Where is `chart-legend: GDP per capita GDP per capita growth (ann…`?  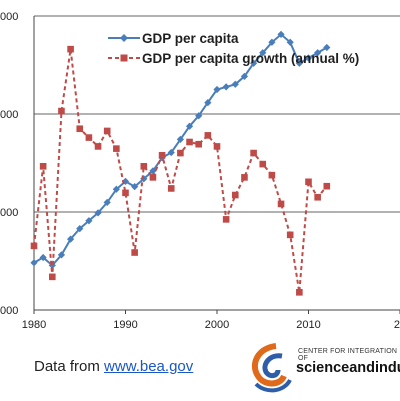 chart-legend: GDP per capita GDP per capita growth (ann… is located at coordinates (233, 48).